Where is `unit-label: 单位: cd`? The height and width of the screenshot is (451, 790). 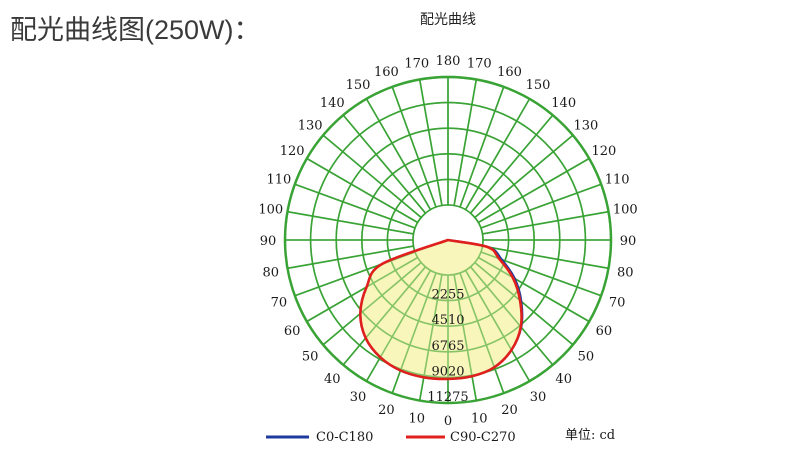
unit-label: 单位: cd is located at coordinates (590, 435).